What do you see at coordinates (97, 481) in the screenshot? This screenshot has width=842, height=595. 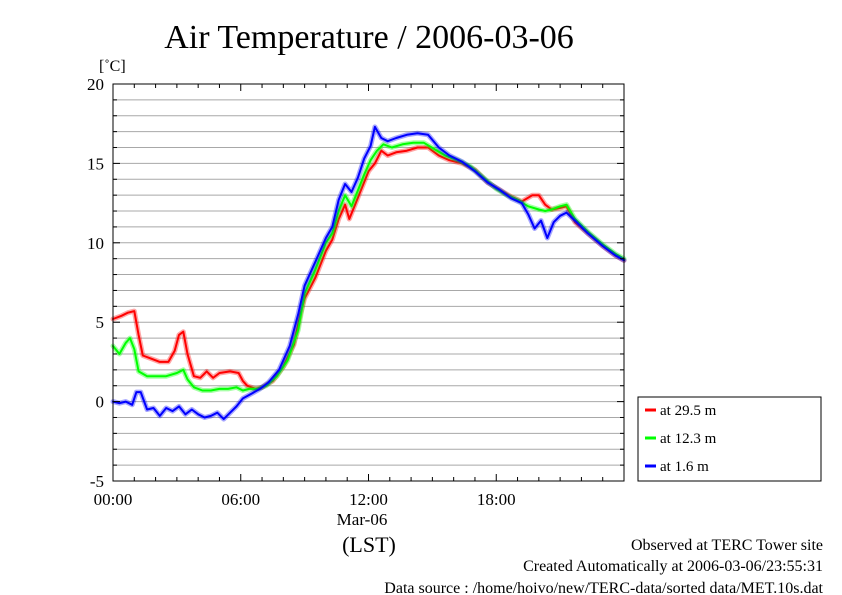 I see `y-tick-label: -5` at bounding box center [97, 481].